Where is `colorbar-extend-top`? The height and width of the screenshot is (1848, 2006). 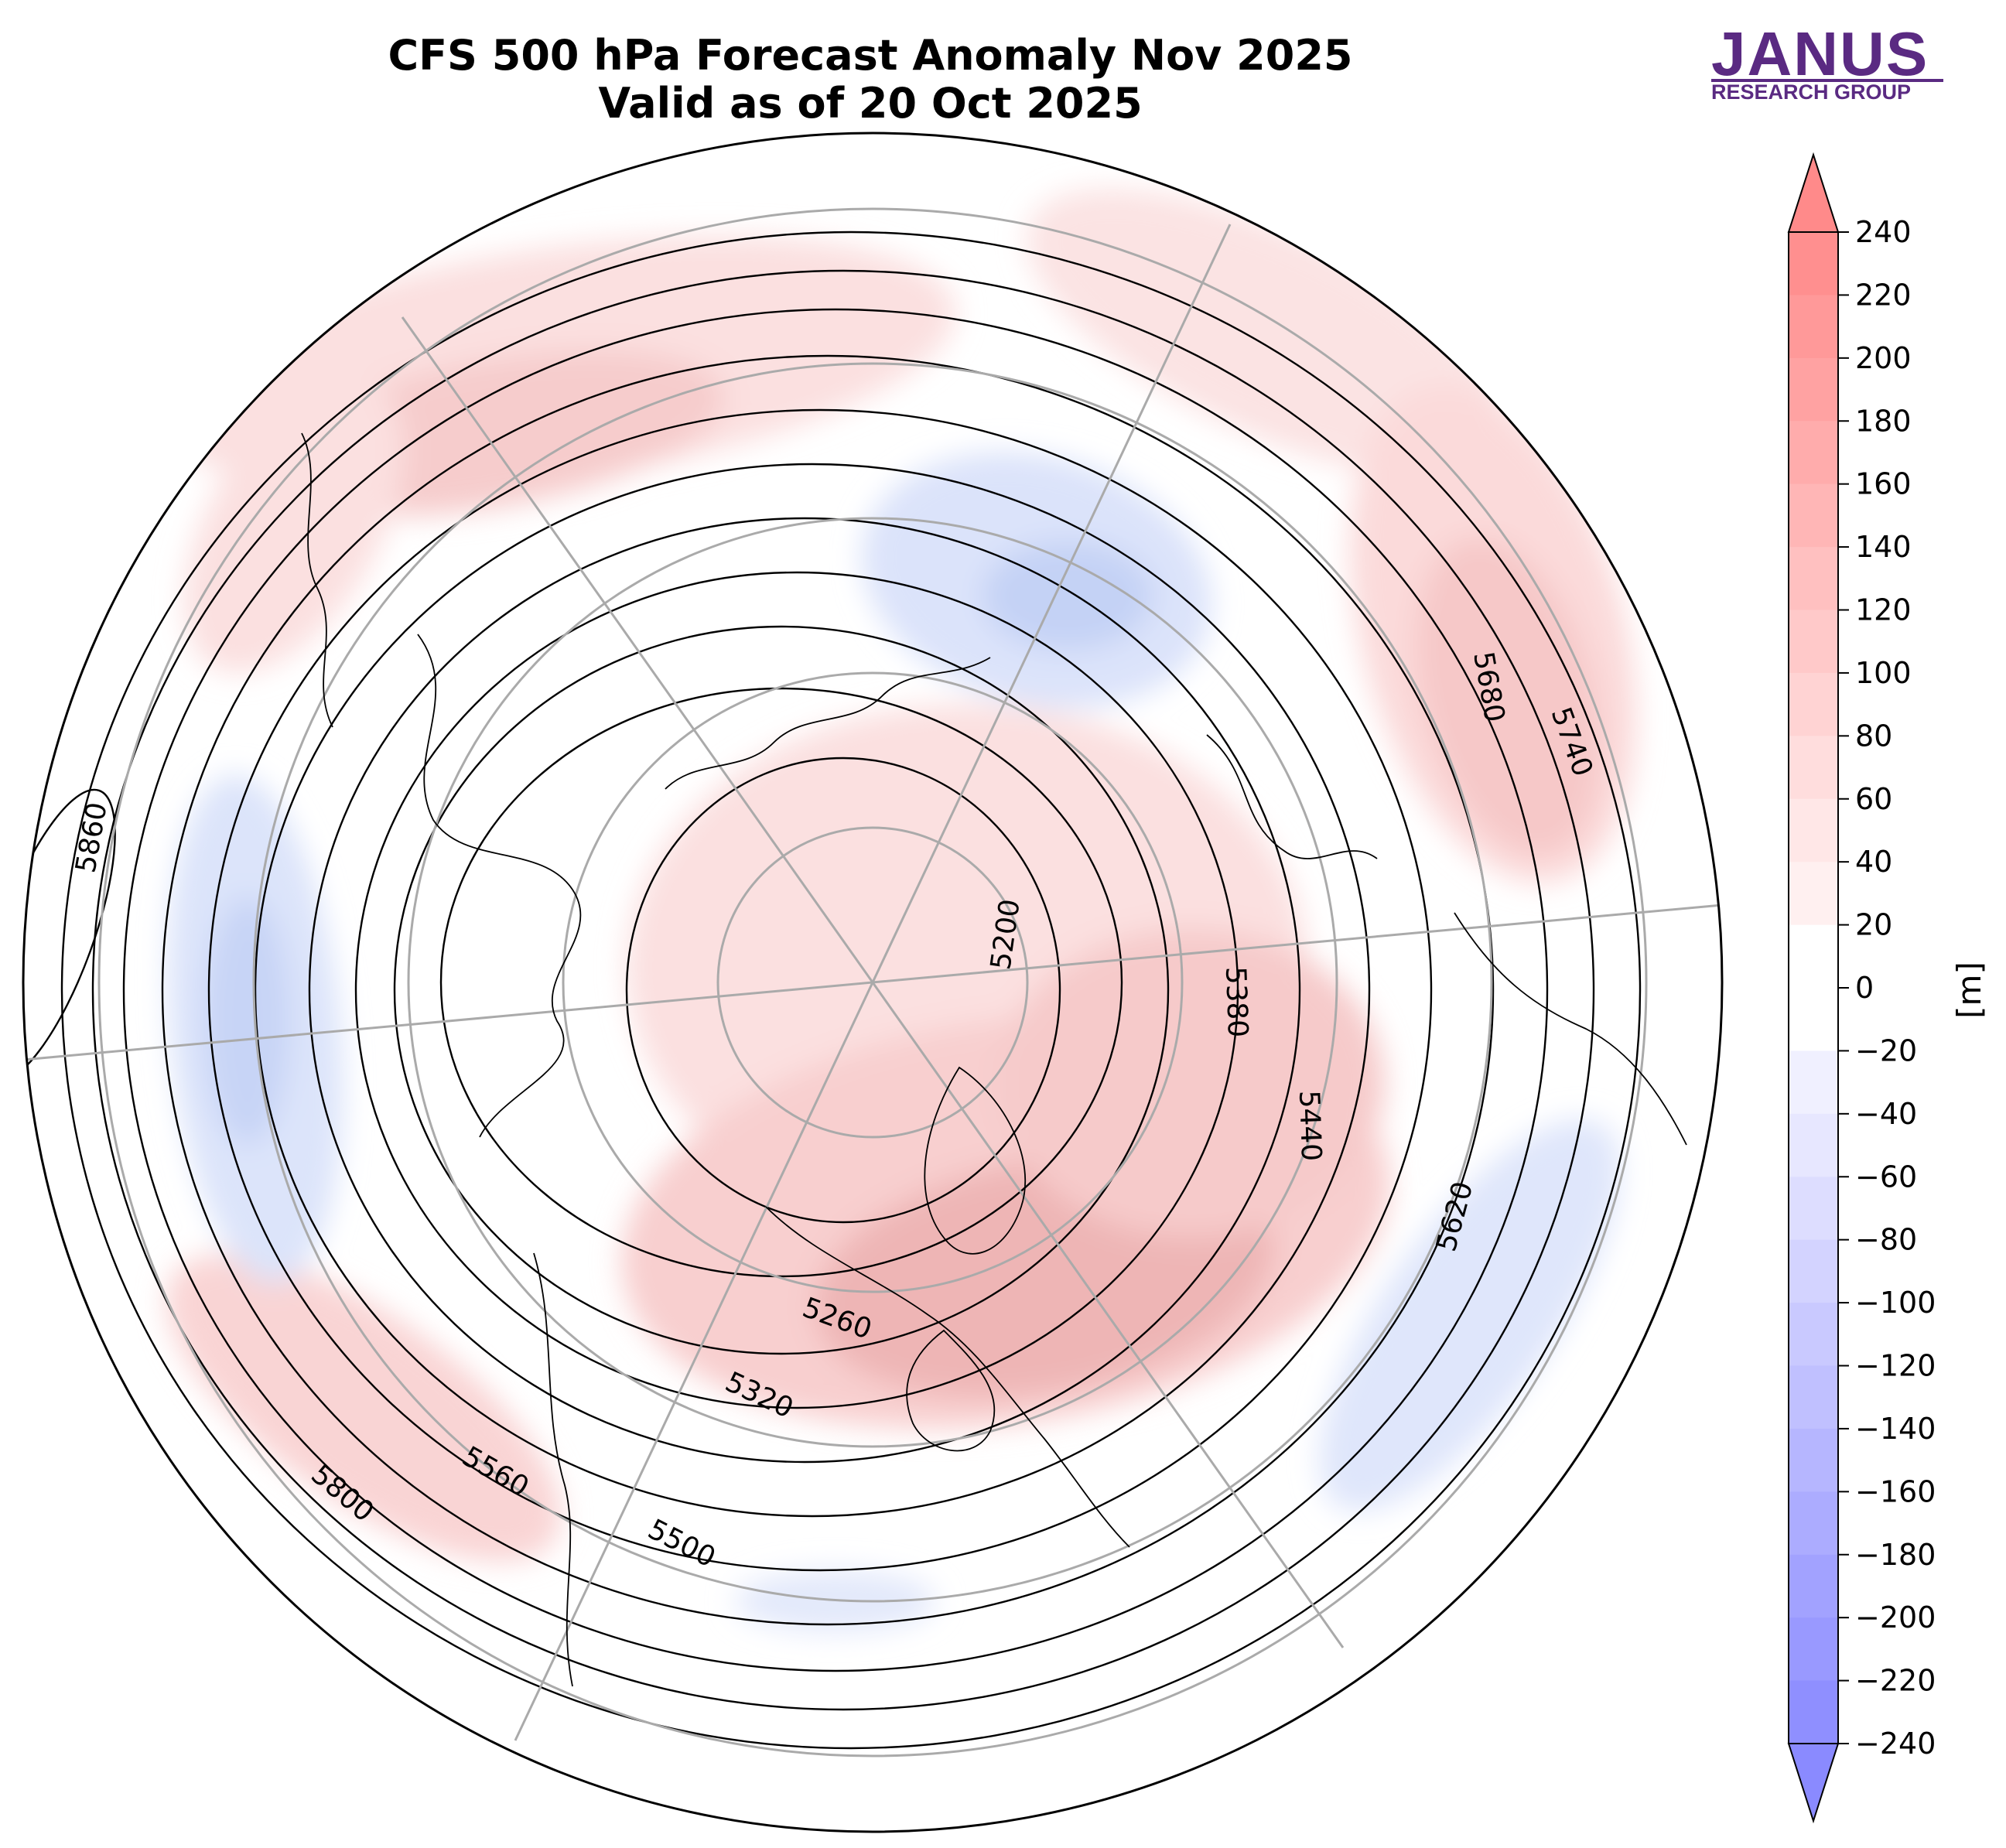
colorbar-extend-top is located at coordinates (1813, 192).